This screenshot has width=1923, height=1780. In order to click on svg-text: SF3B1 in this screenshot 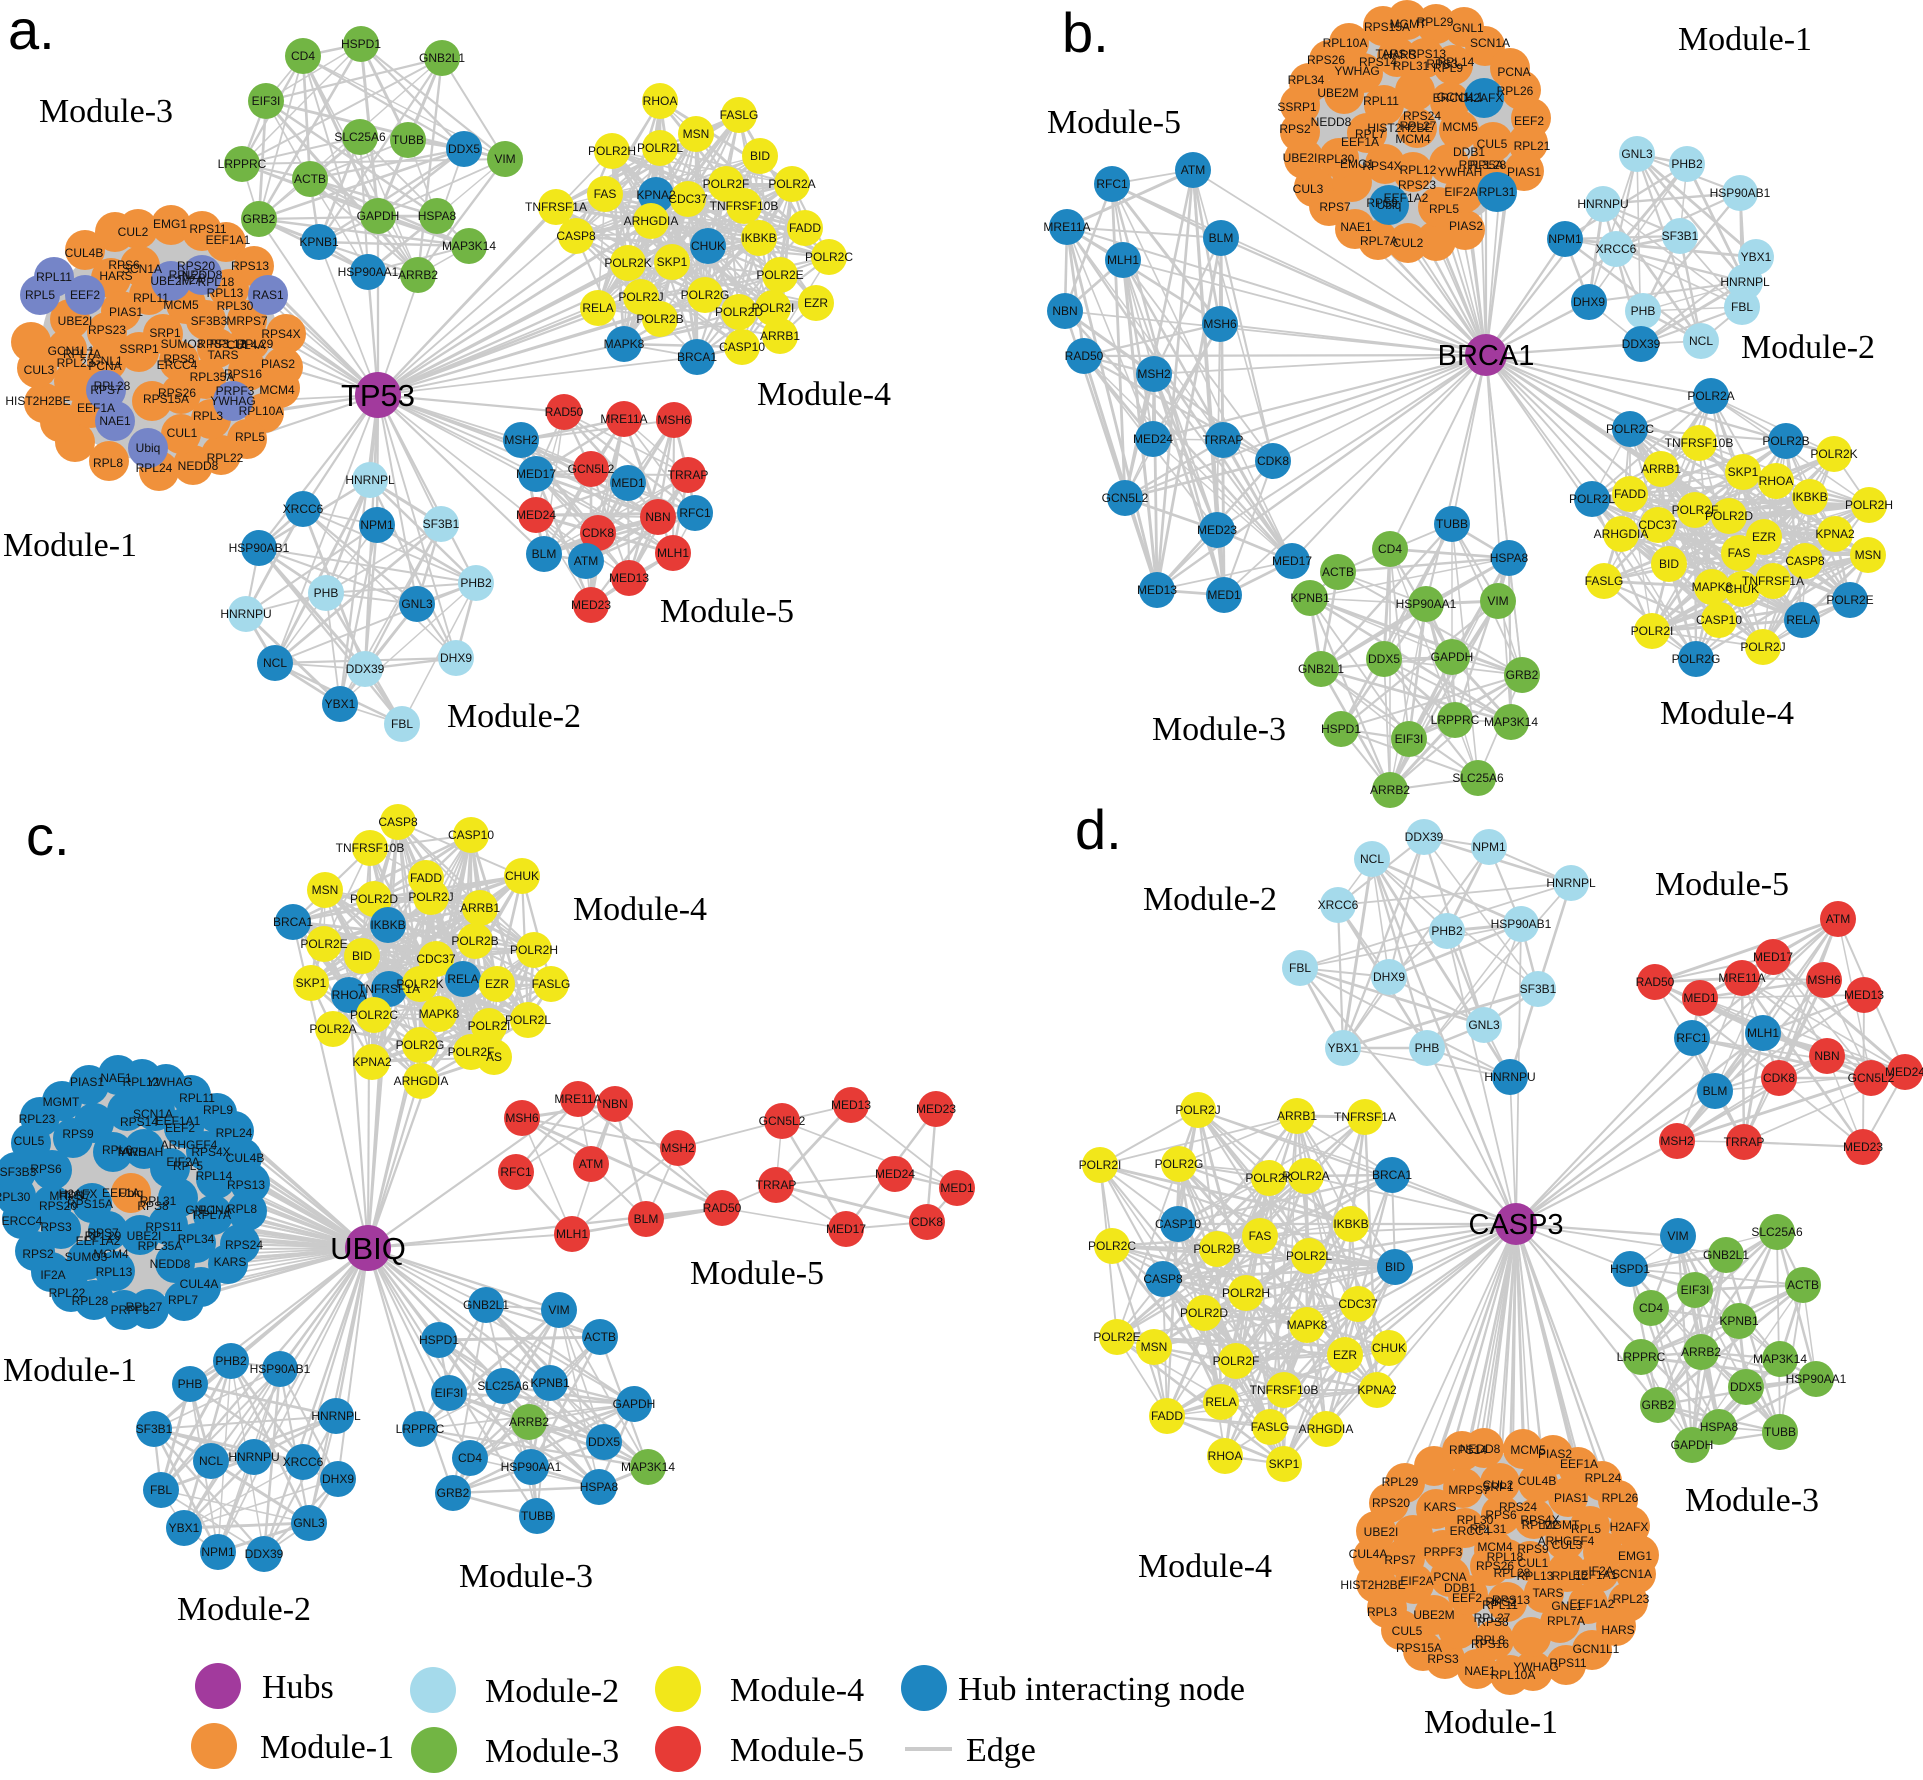, I will do `click(1538, 989)`.